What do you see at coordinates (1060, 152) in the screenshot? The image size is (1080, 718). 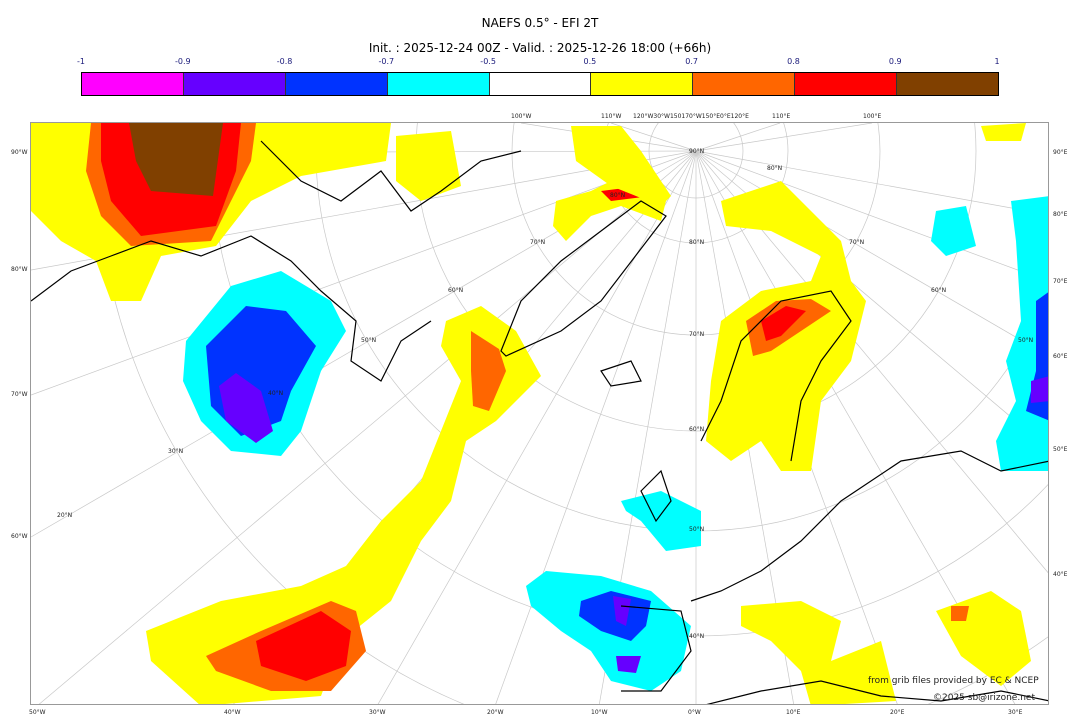 I see `axis-label: 90°E` at bounding box center [1060, 152].